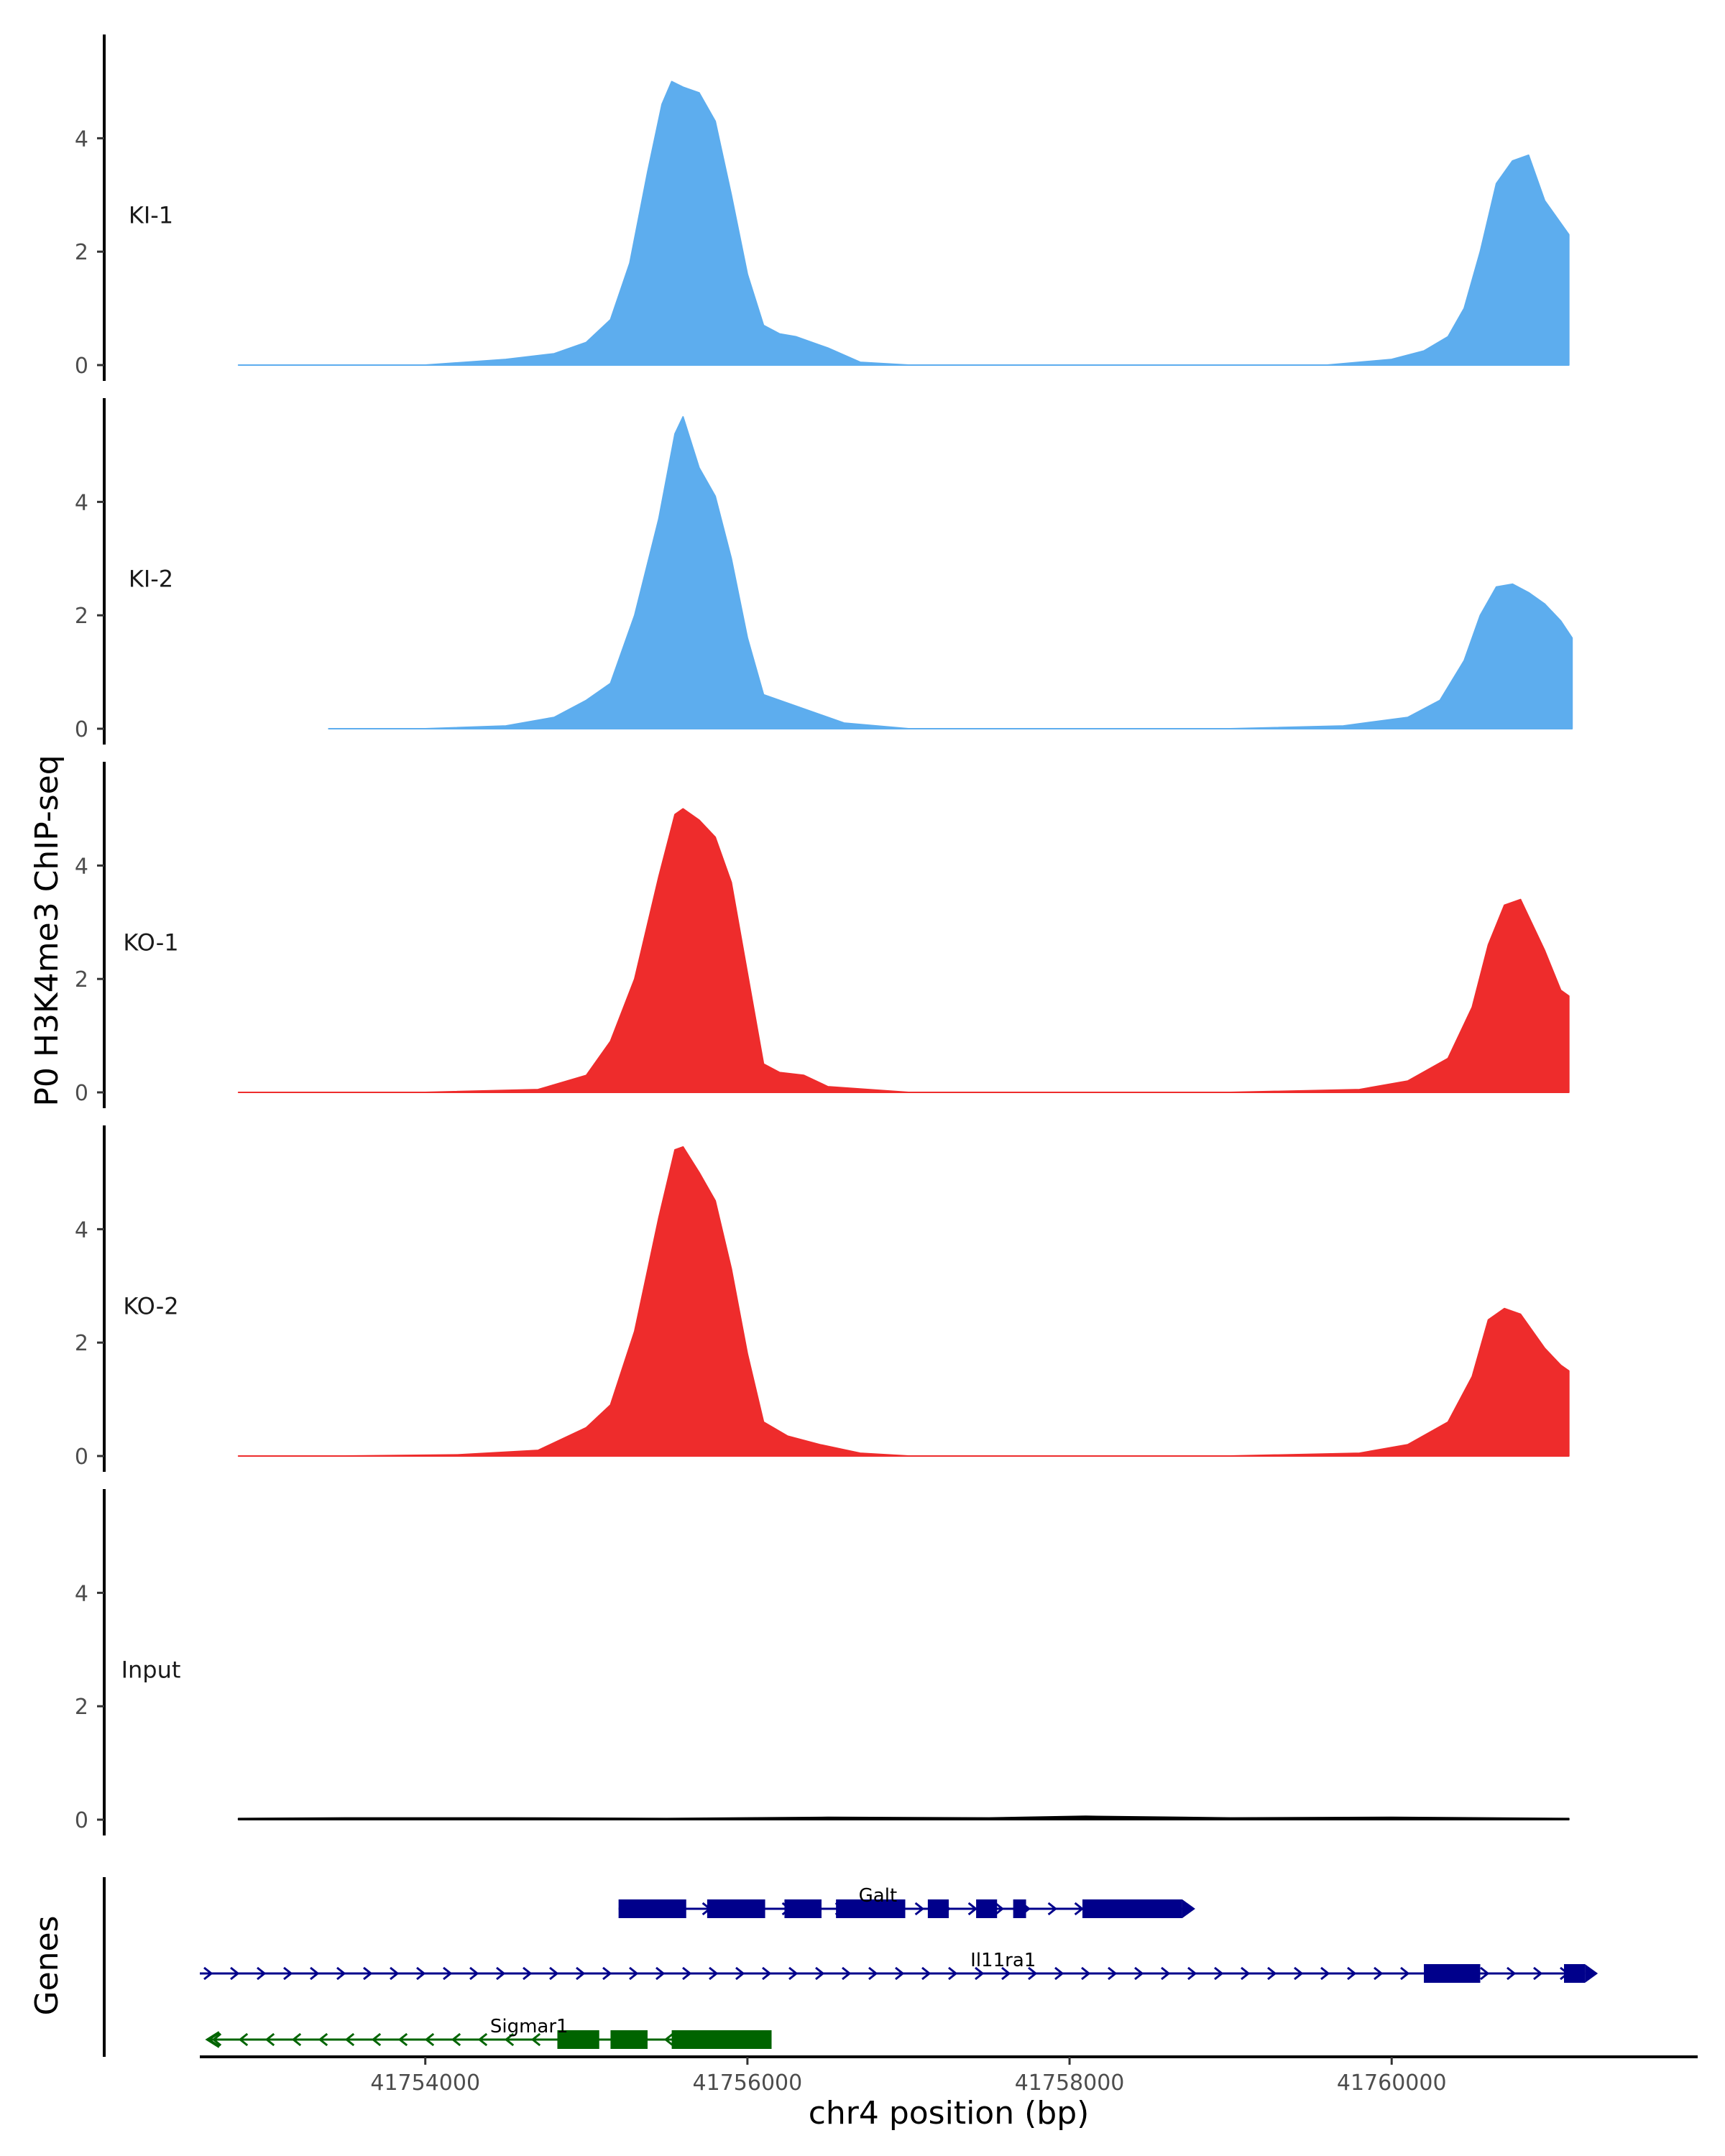 This screenshot has height=2156, width=1725. I want to click on track-panel: 0 2 4 KI-2, so click(824, 571).